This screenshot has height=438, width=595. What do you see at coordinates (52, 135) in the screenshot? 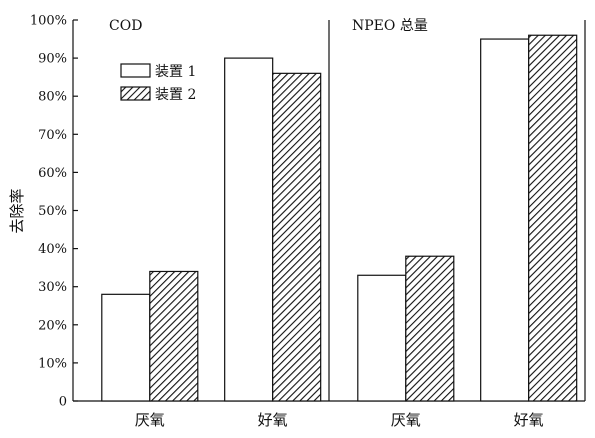
I see `y-tick-label: 70%` at bounding box center [52, 135].